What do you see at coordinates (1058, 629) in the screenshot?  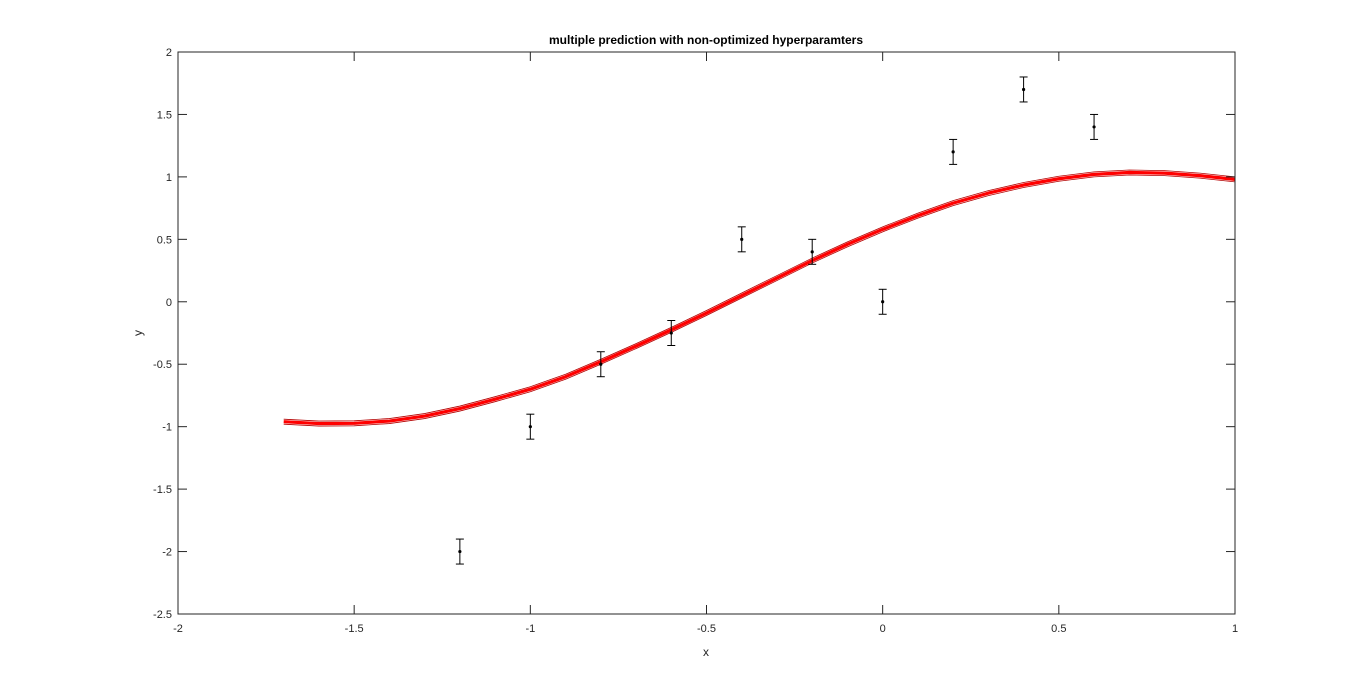 I see `x-tick-label: 0.5` at bounding box center [1058, 629].